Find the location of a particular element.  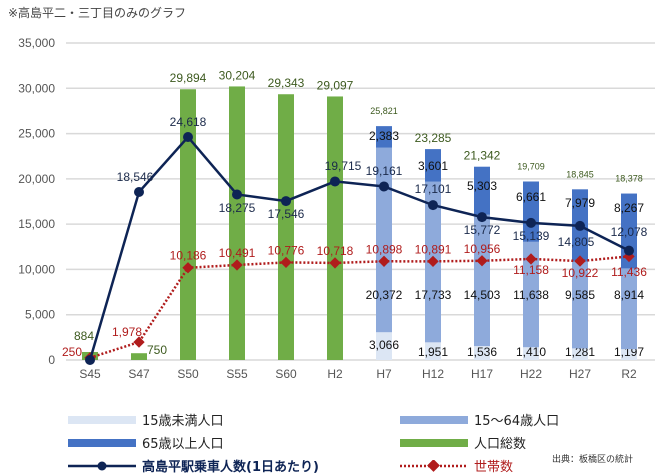

bar-segment-label: 2,383 is located at coordinates (384, 136).